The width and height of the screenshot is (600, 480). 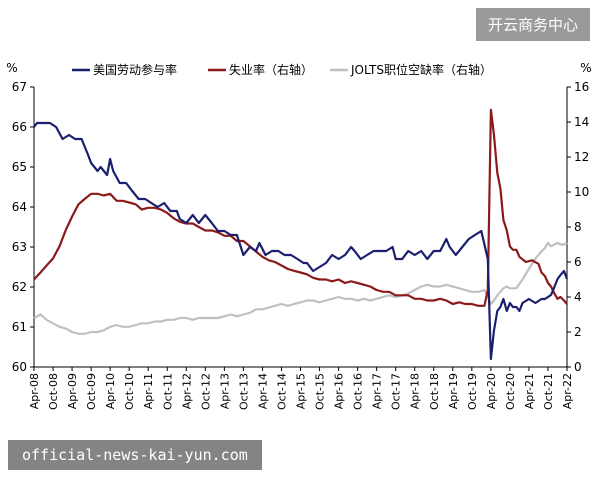 I want to click on x-axis-tick-label: Apr-20, so click(x=491, y=391).